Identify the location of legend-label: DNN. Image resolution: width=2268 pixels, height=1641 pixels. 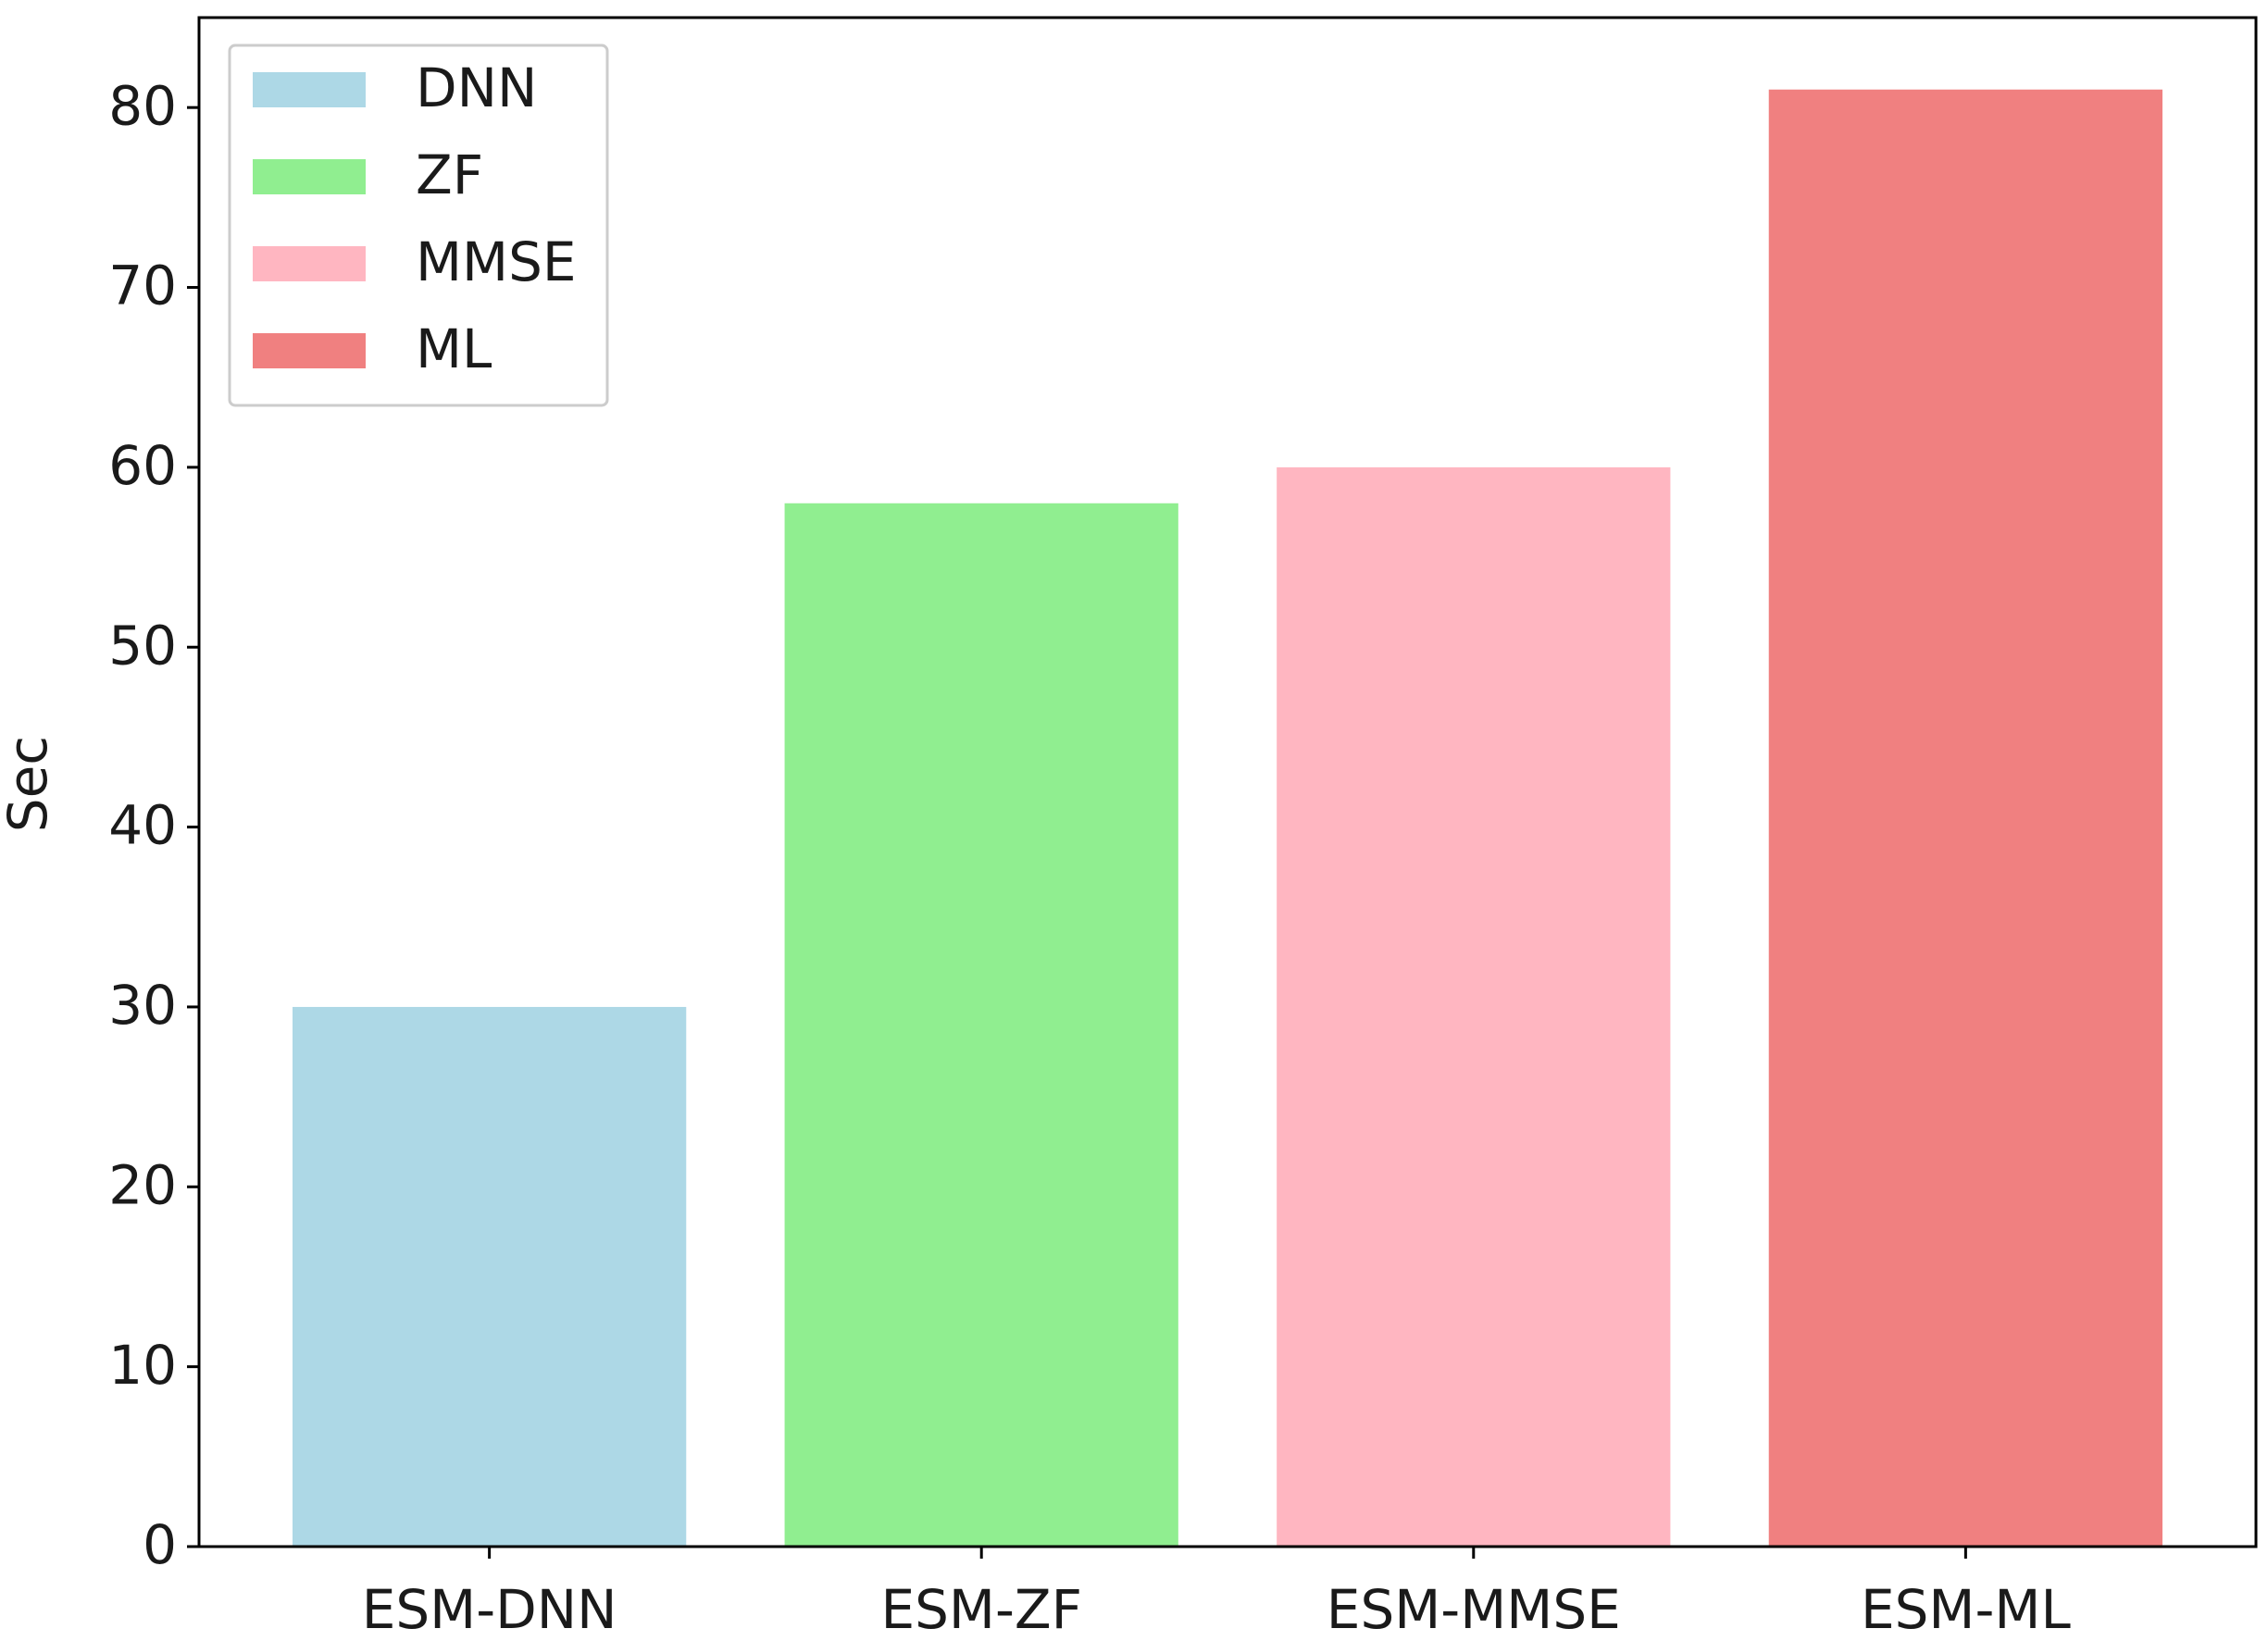
(476, 87).